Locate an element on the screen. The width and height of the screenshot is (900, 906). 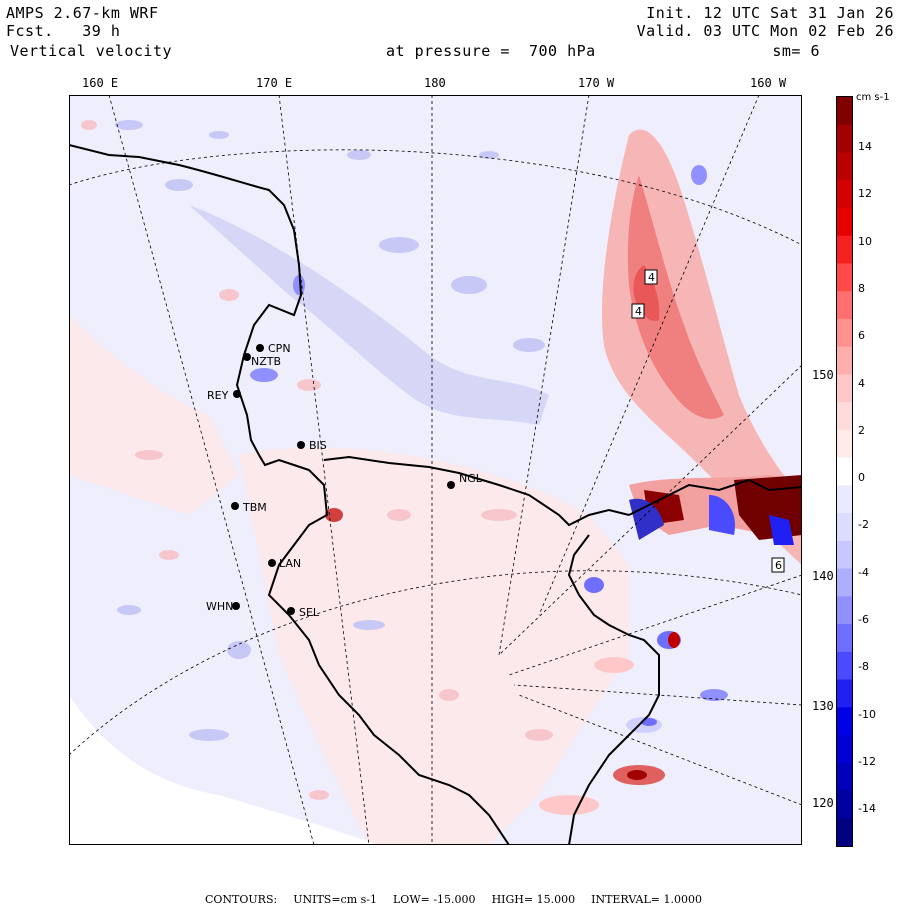
colorbar-tick-label: 14 is located at coordinates (865, 146).